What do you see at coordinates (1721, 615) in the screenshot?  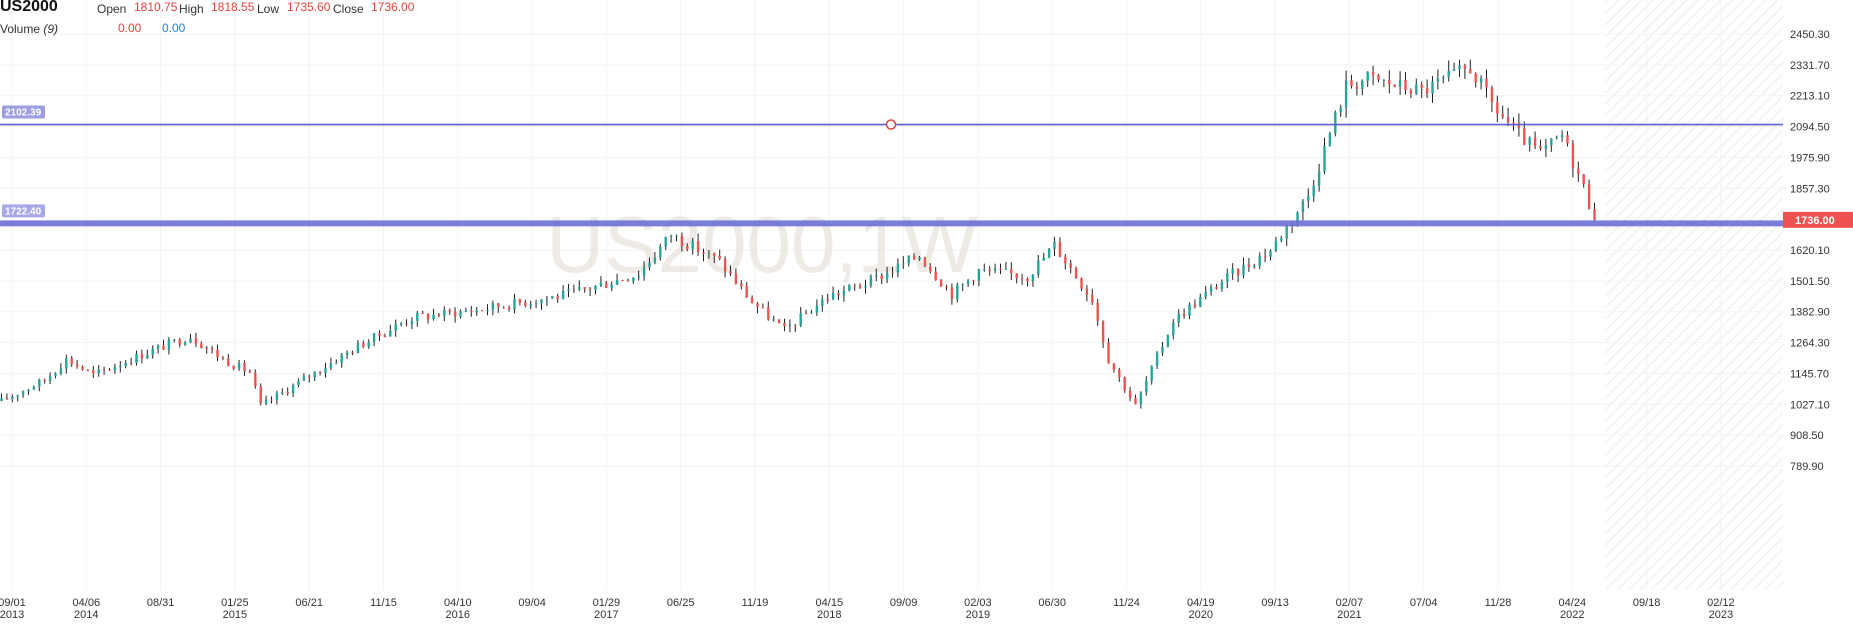 I see `x-tick-year: 2023` at bounding box center [1721, 615].